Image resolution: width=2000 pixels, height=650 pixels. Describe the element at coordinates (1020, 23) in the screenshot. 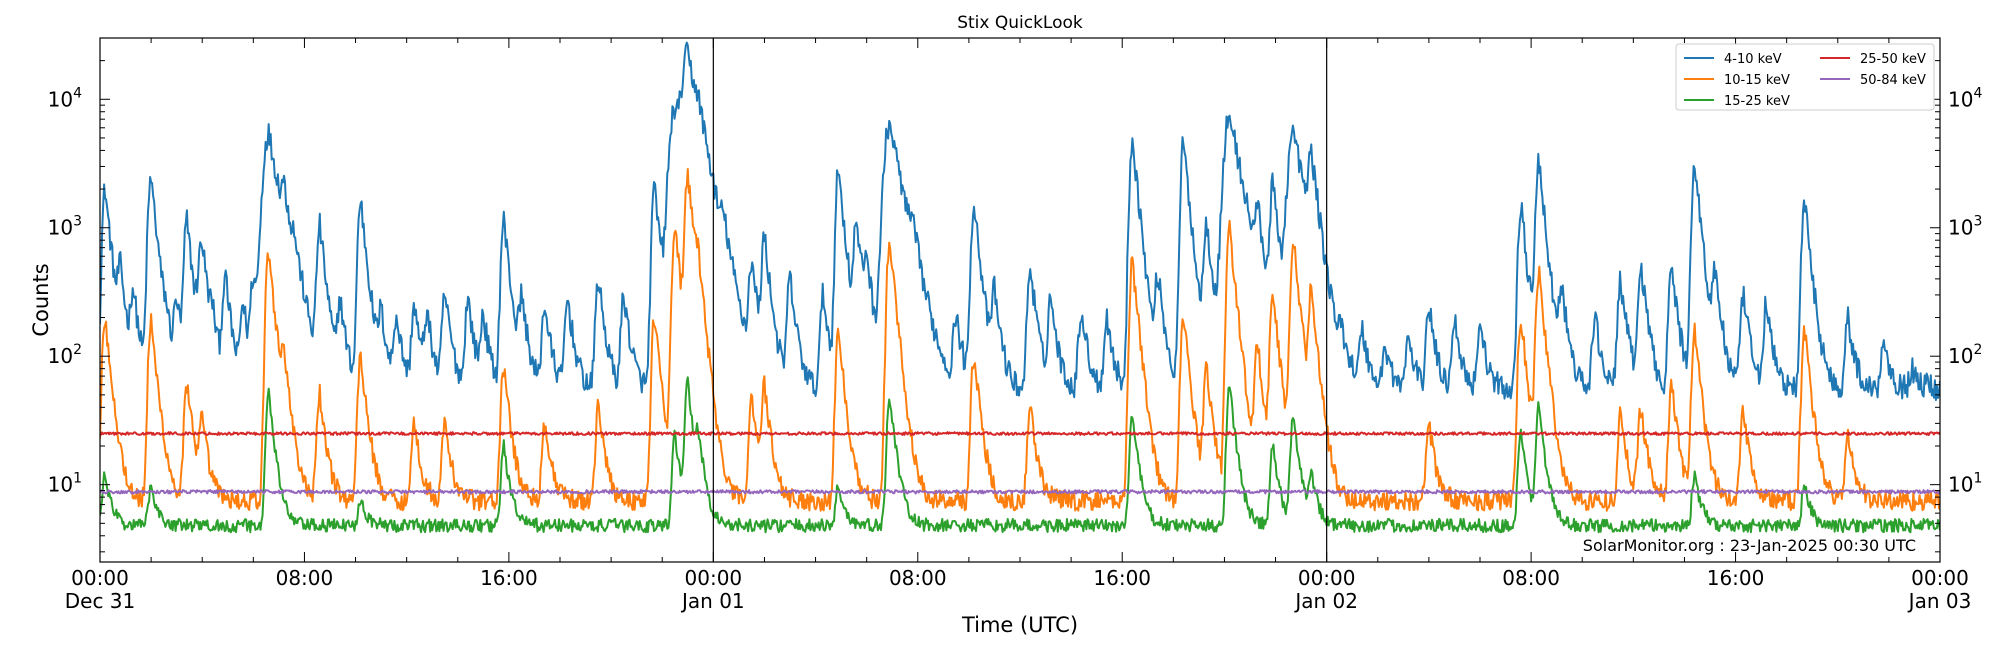

I see `chart-title: Stix QuickLook` at that location.